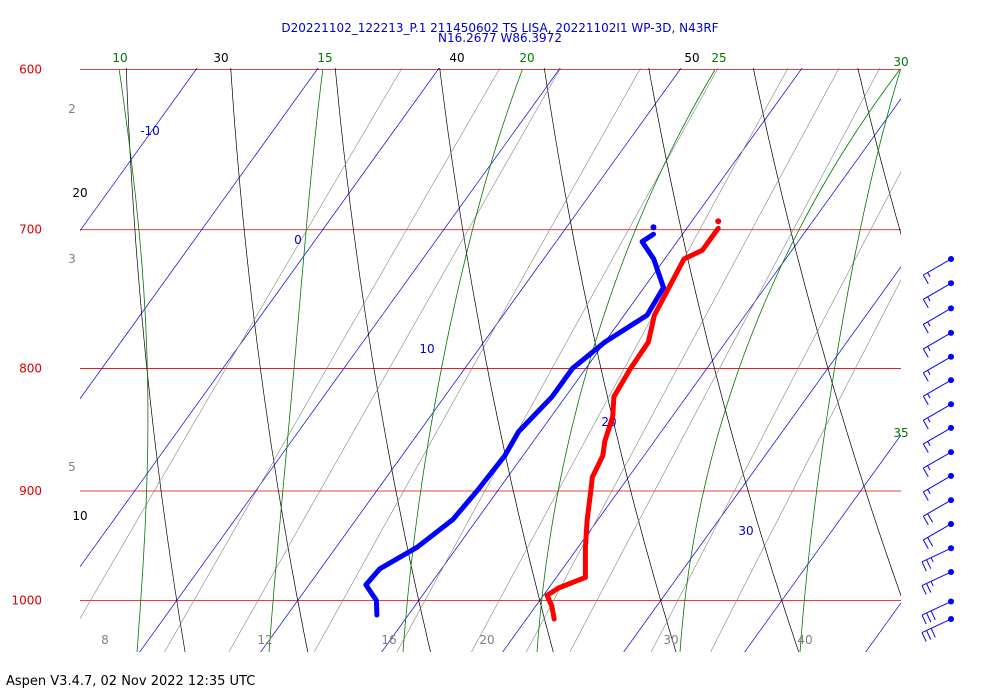 The width and height of the screenshot is (1000, 700). Describe the element at coordinates (324, 58) in the screenshot. I see `moist-adiabat-label: 15` at that location.